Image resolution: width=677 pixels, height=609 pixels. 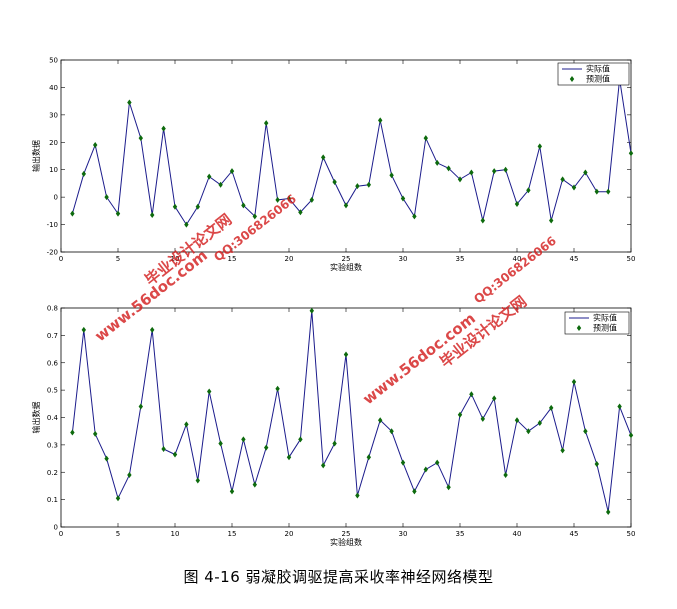 What do you see at coordinates (346, 267) in the screenshot?
I see `x-axis-label: 实验组数` at bounding box center [346, 267].